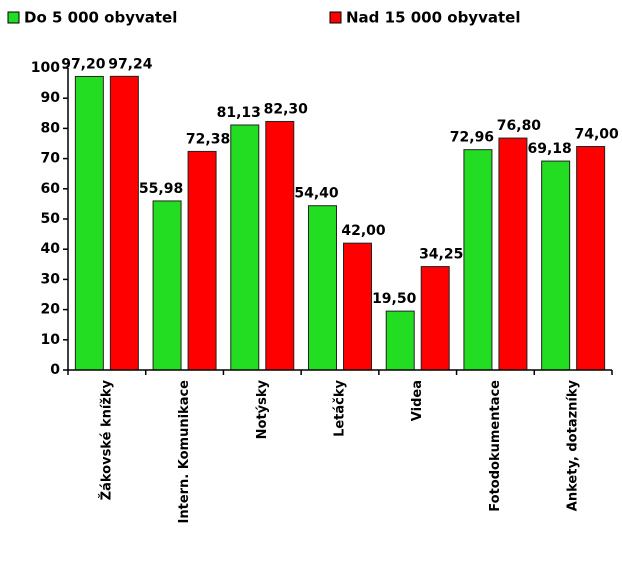 Image resolution: width=622 pixels, height=572 pixels. Describe the element at coordinates (340, 407) in the screenshot. I see `x-tick-label: Letáčky` at that location.